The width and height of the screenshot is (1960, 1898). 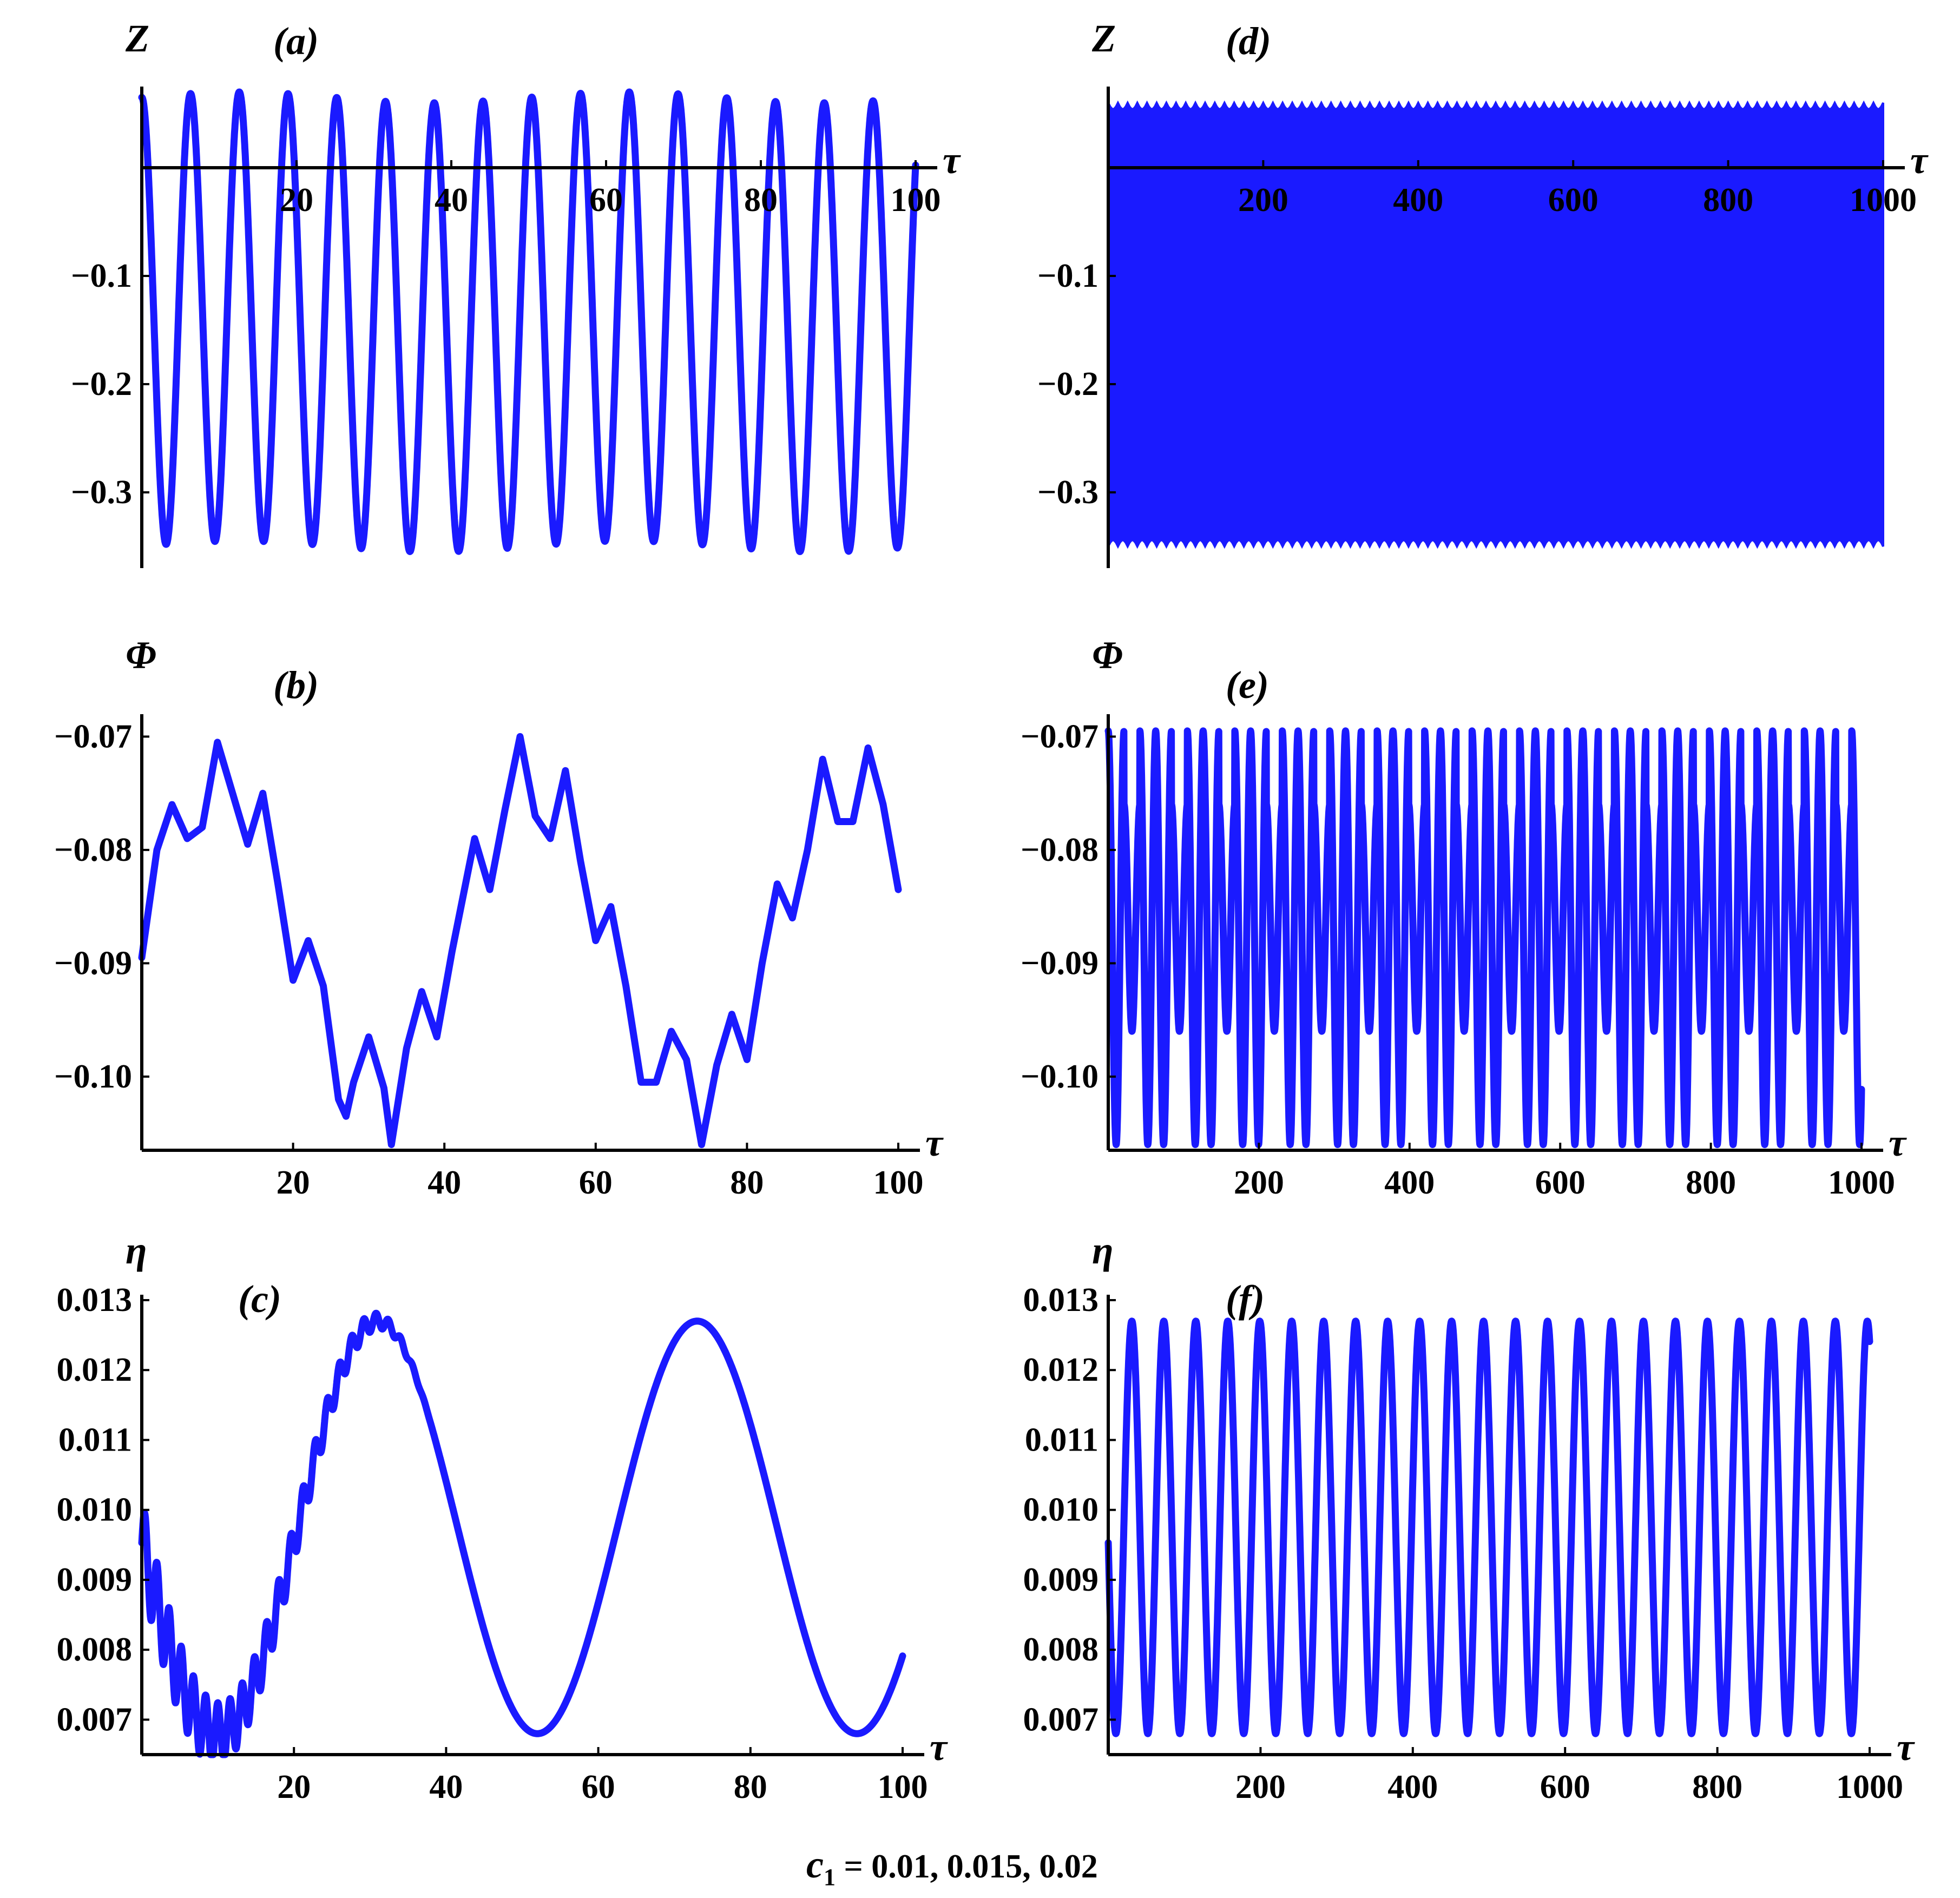 What do you see at coordinates (761, 201) in the screenshot?
I see `x-tick-label-a-3: 80` at bounding box center [761, 201].